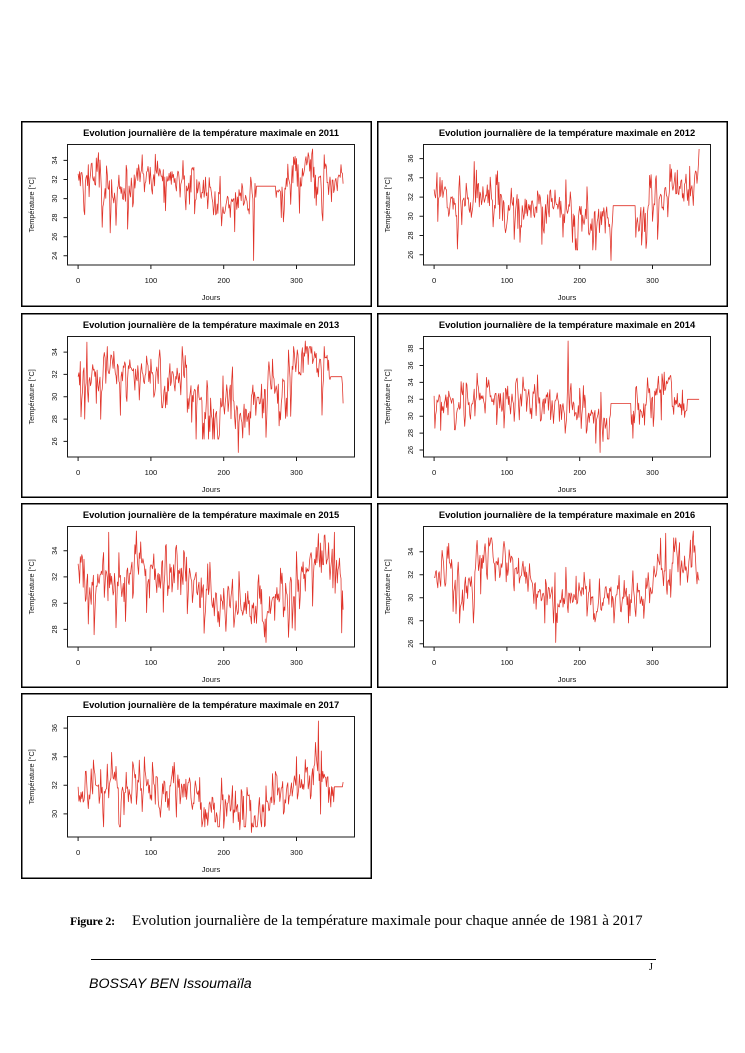  I want to click on svg-text: 24, so click(54, 256).